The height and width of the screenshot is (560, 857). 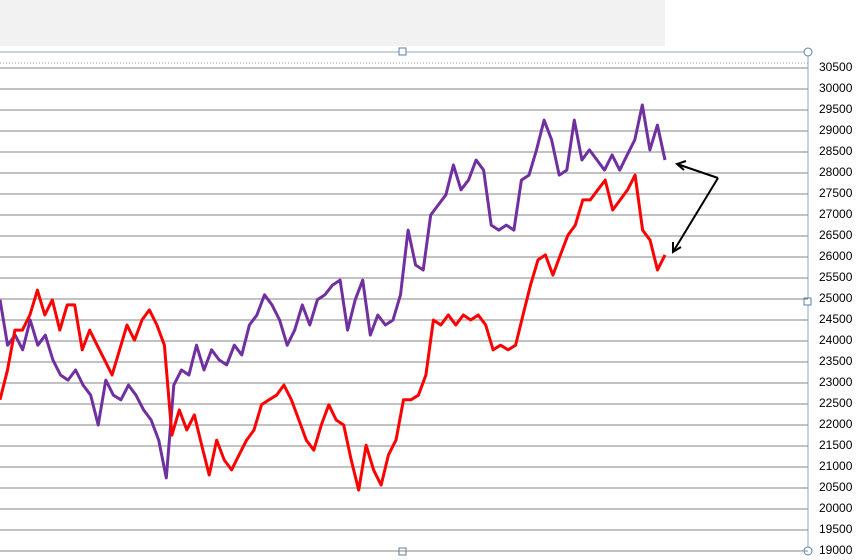 I want to click on y-tick-label: 19000, so click(x=836, y=550).